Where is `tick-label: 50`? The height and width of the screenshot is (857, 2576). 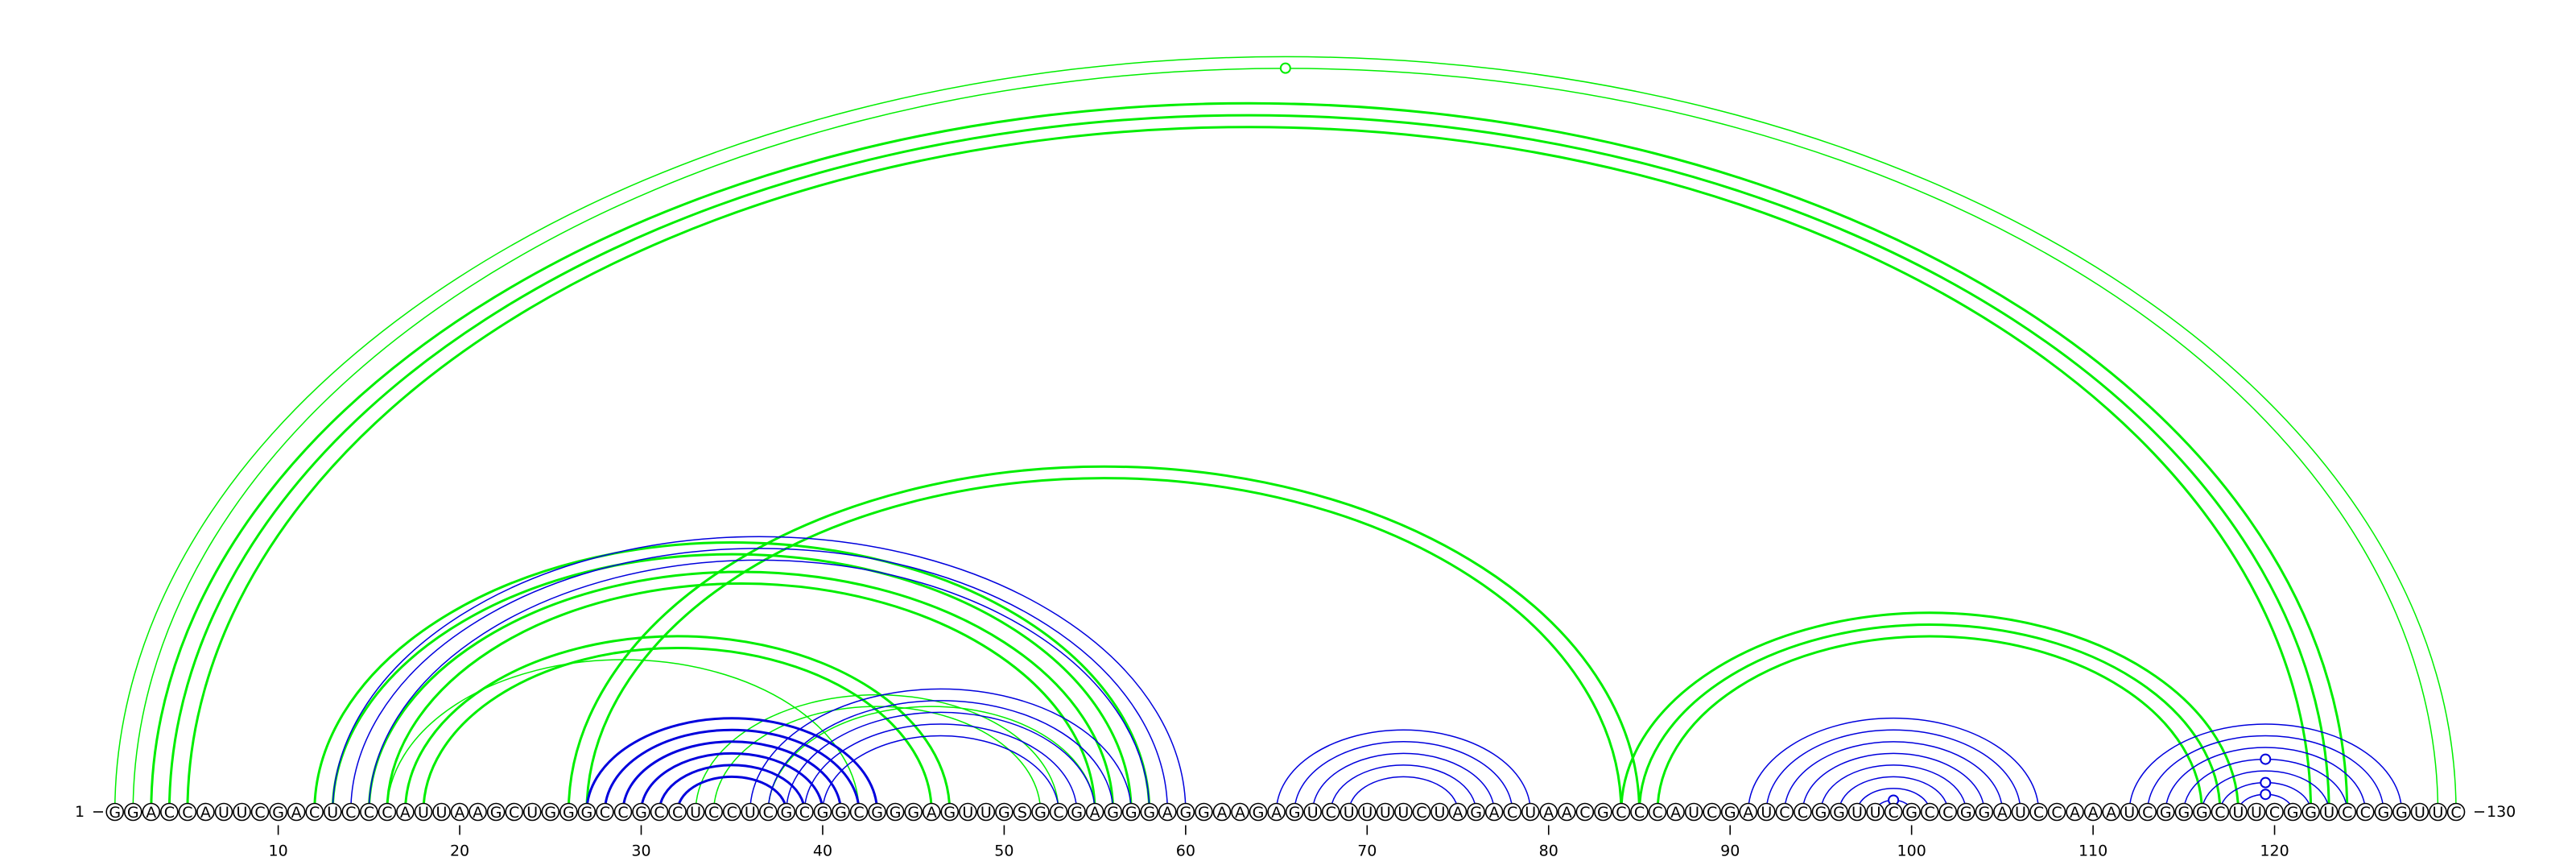
tick-label: 50 is located at coordinates (1003, 850).